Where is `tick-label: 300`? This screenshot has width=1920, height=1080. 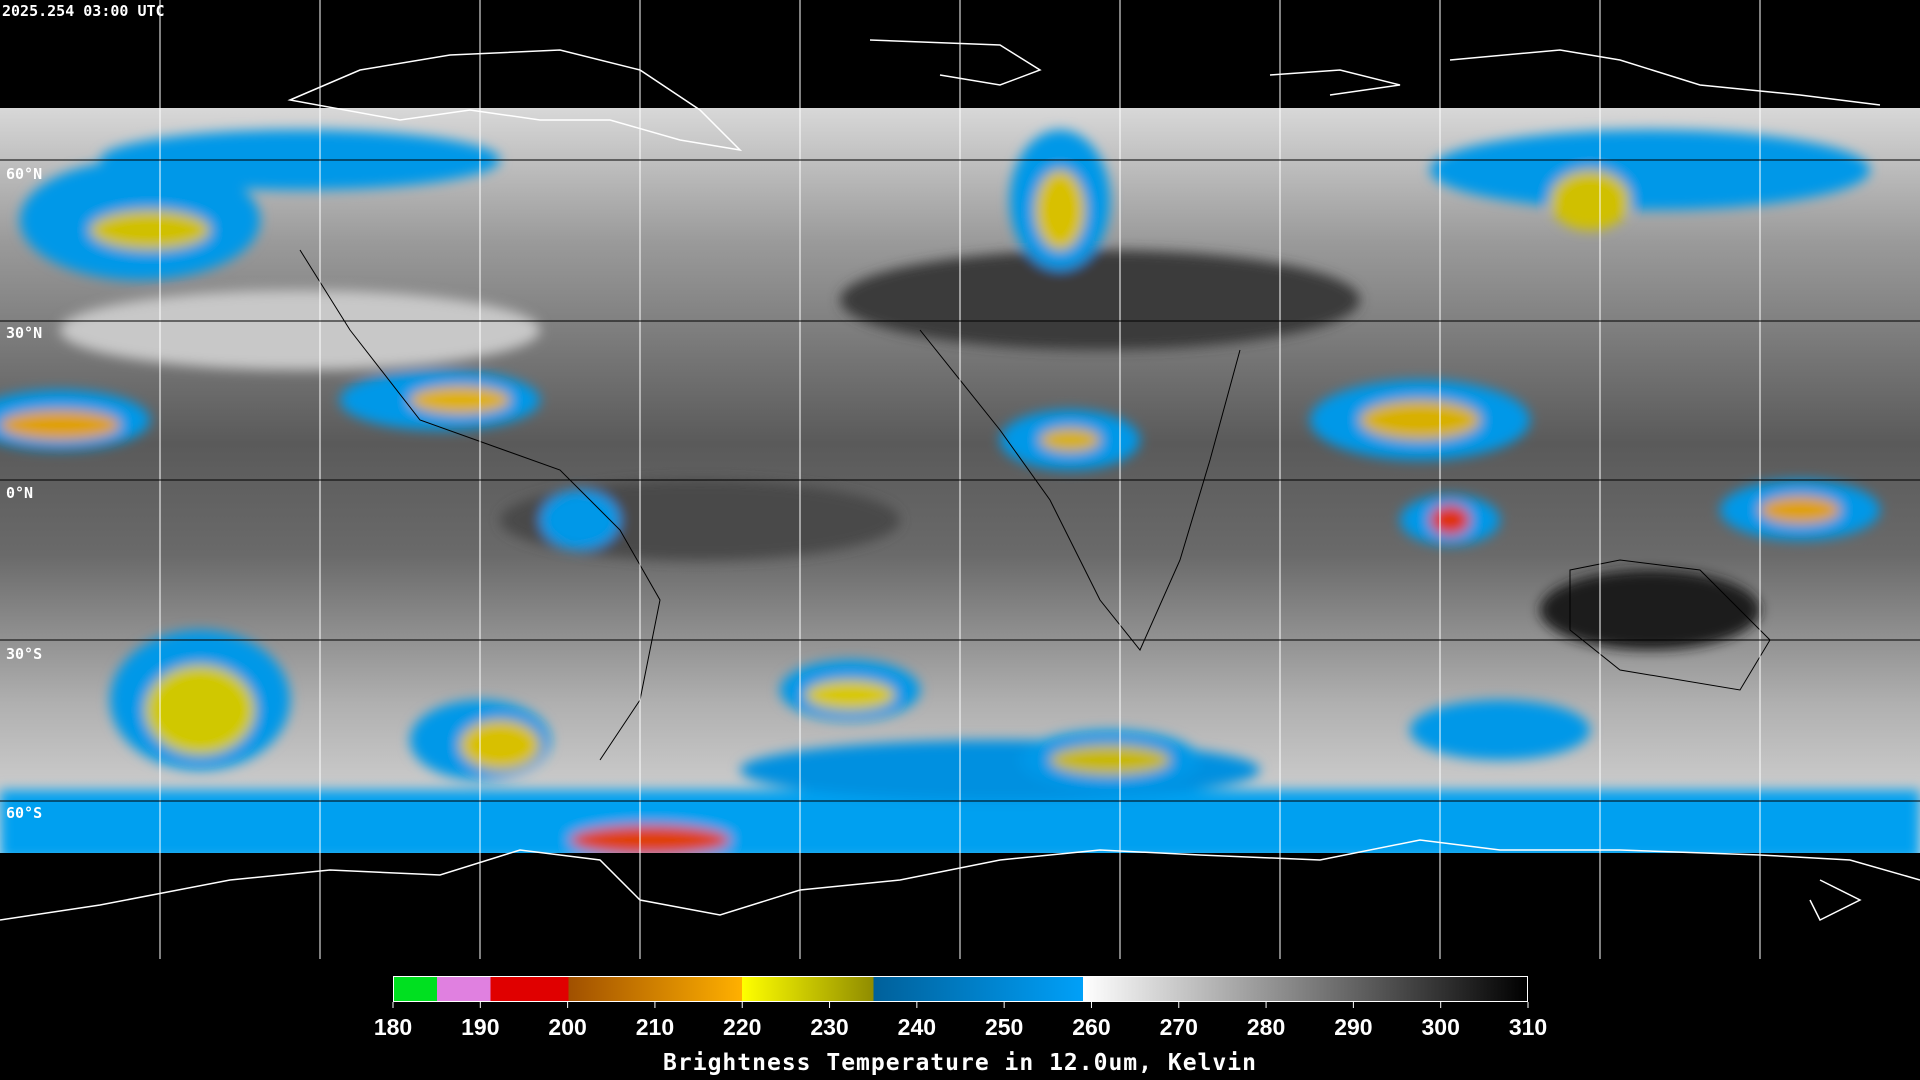
tick-label: 300 is located at coordinates (1441, 1027).